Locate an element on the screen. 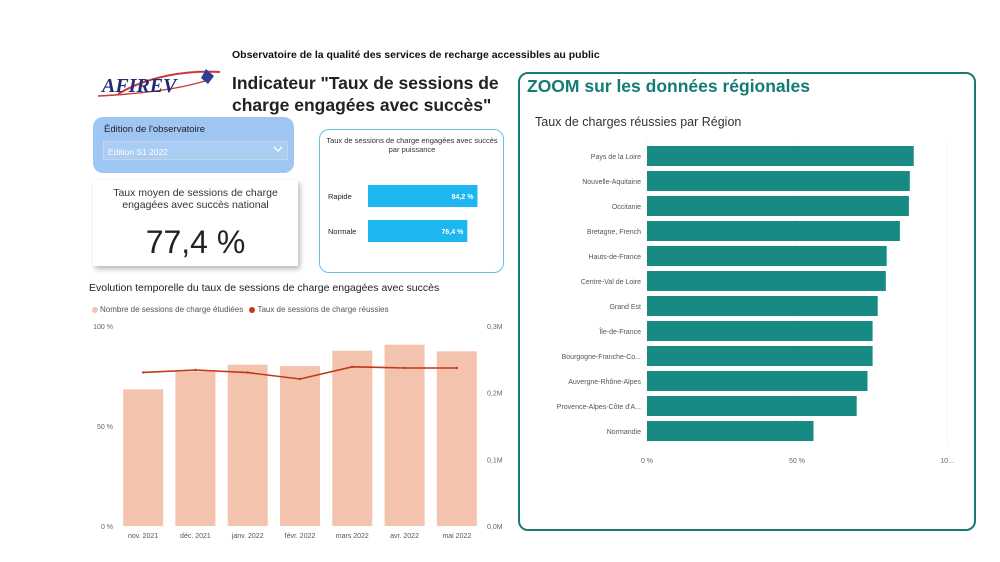 This screenshot has width=1000, height=562. y-left-tick-label: 0 % is located at coordinates (107, 527).